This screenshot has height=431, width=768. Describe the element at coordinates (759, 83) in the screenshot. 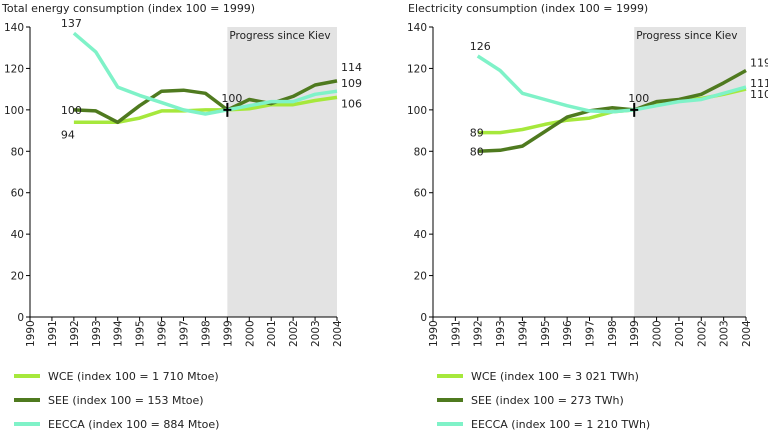

I see `data-label: 111` at that location.